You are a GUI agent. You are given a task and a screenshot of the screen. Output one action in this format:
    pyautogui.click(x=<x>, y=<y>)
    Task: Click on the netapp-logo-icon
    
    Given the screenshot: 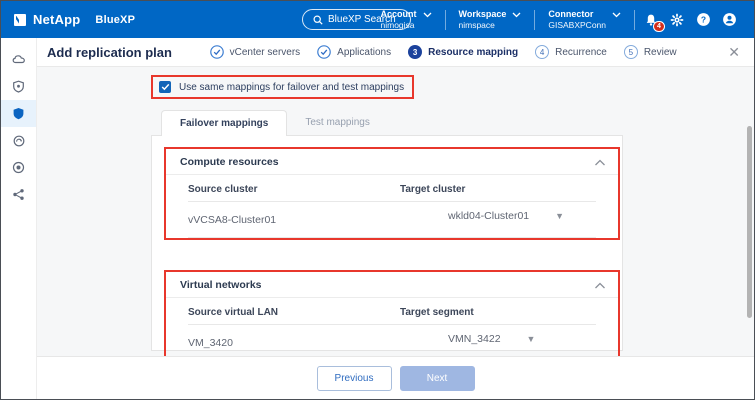 What is the action you would take?
    pyautogui.click(x=20, y=19)
    